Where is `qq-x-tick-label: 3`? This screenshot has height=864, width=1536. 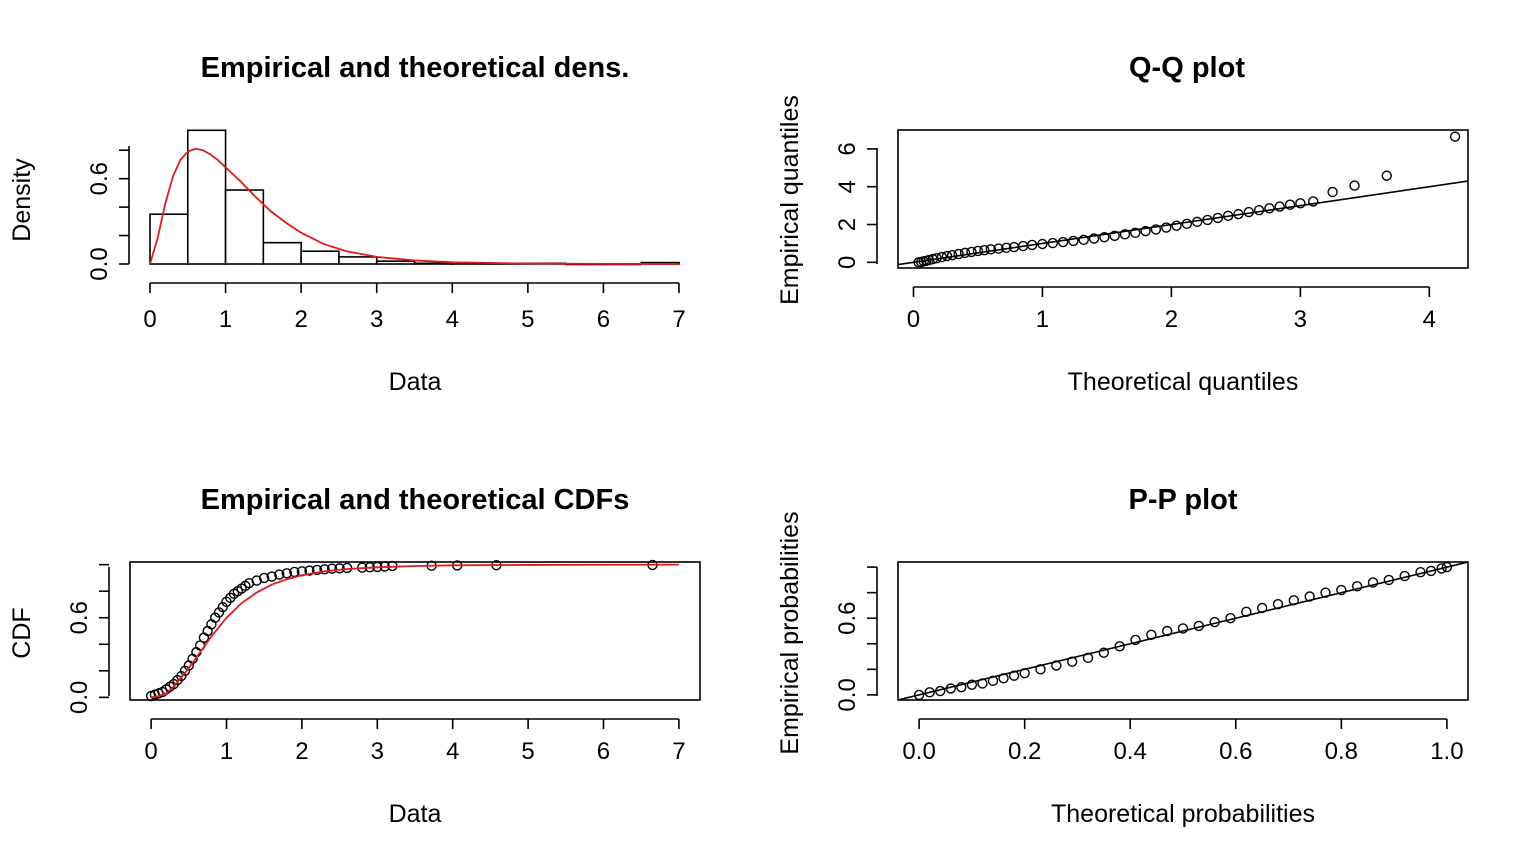
qq-x-tick-label: 3 is located at coordinates (1300, 319).